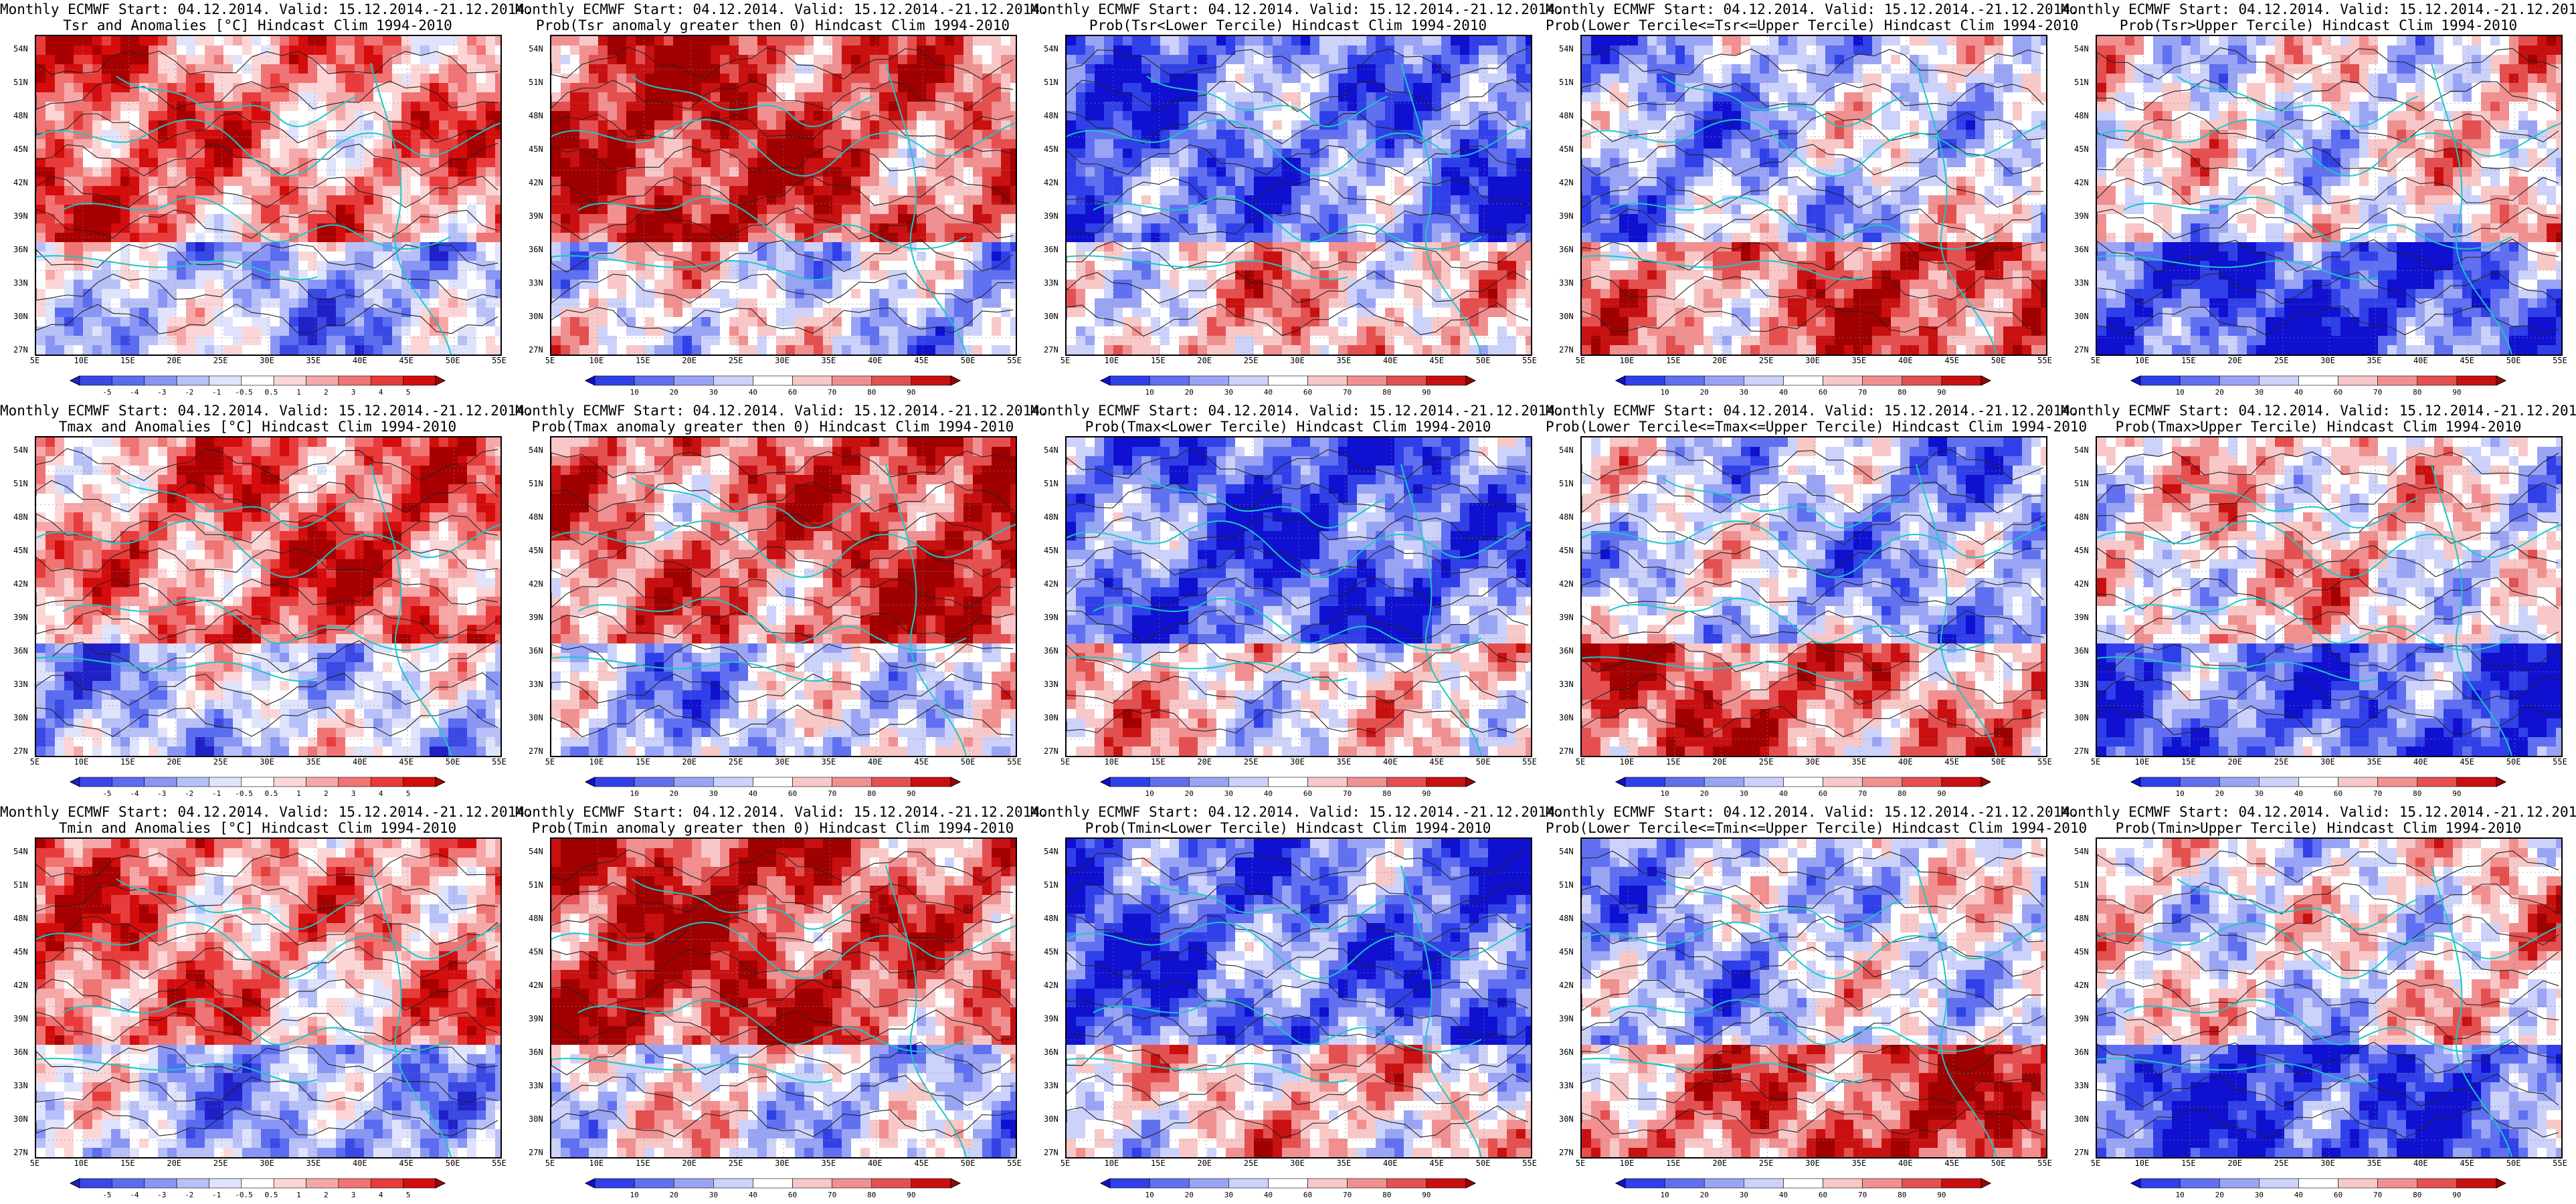 The width and height of the screenshot is (2576, 1204). What do you see at coordinates (20, 1119) in the screenshot?
I see `lat-label: 30N` at bounding box center [20, 1119].